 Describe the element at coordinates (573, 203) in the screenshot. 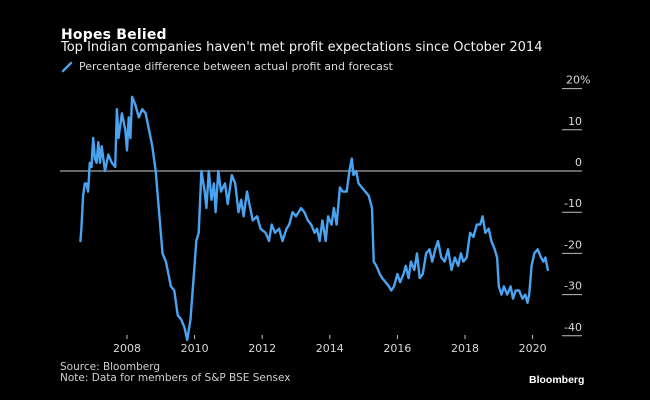

I see `y-tick-label: -10` at that location.